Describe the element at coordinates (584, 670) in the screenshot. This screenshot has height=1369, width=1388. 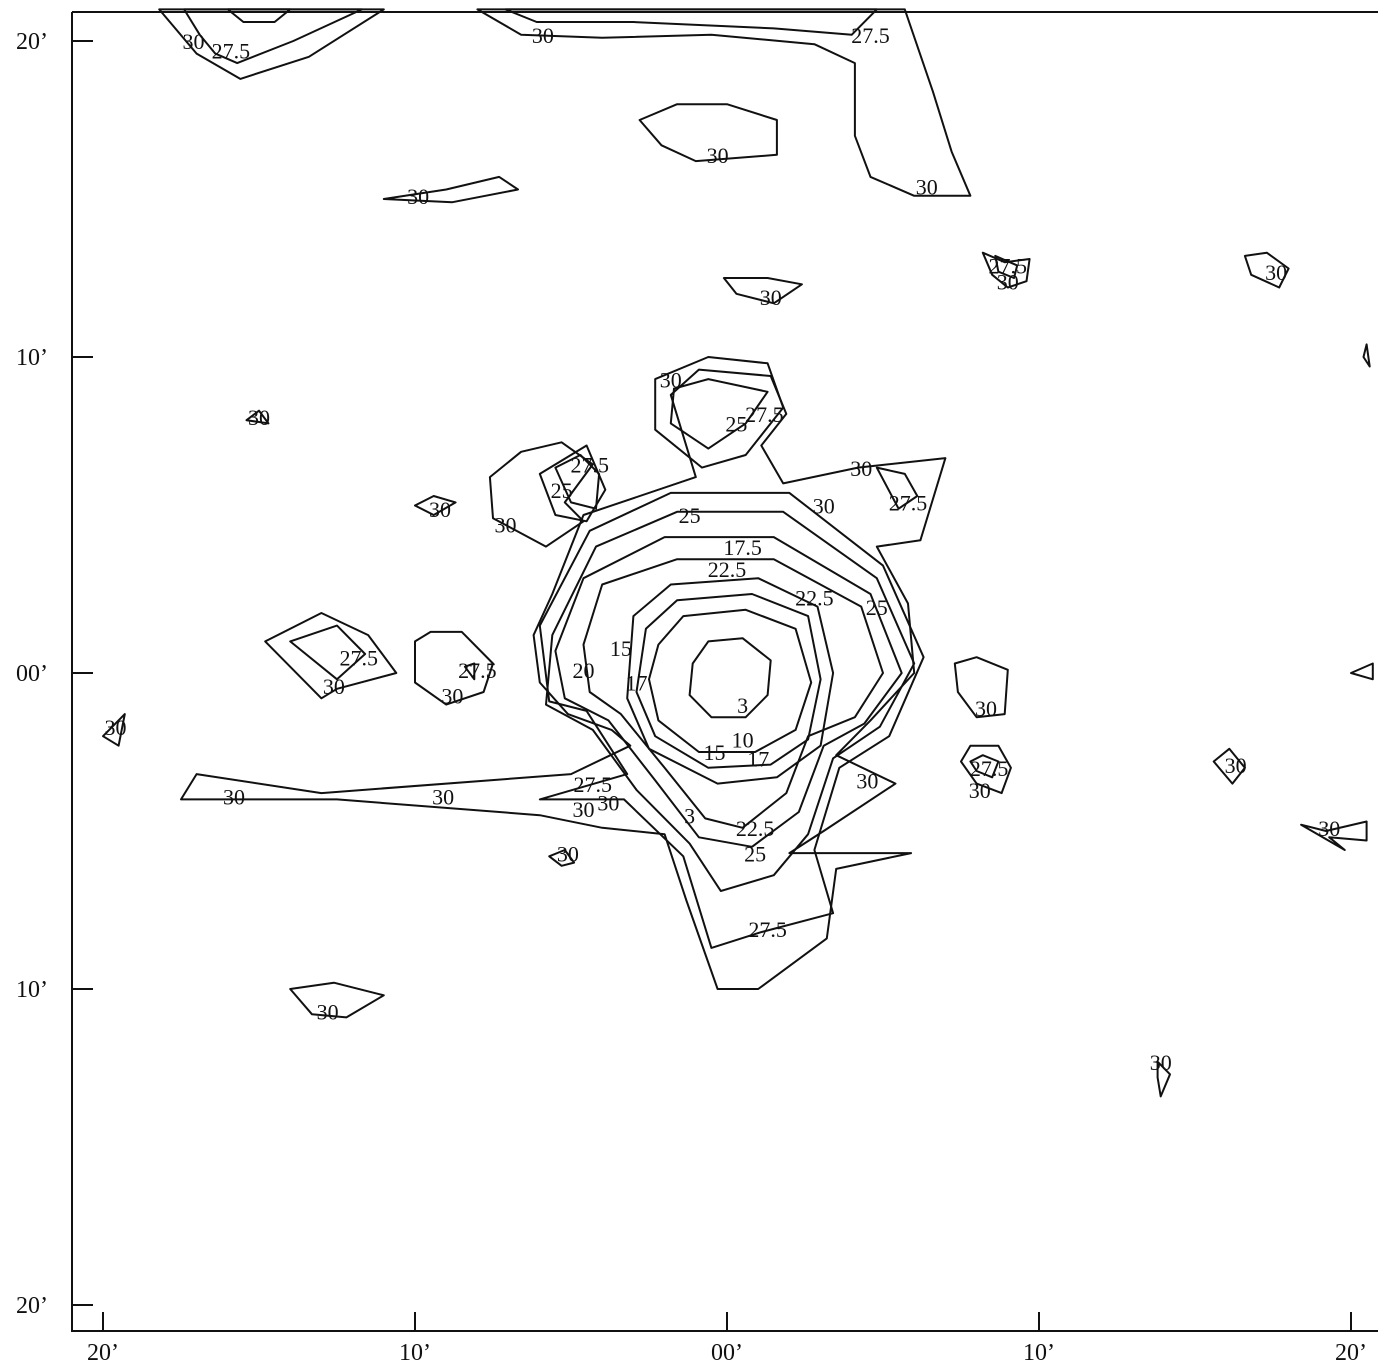
I see `contour-label: 20` at that location.